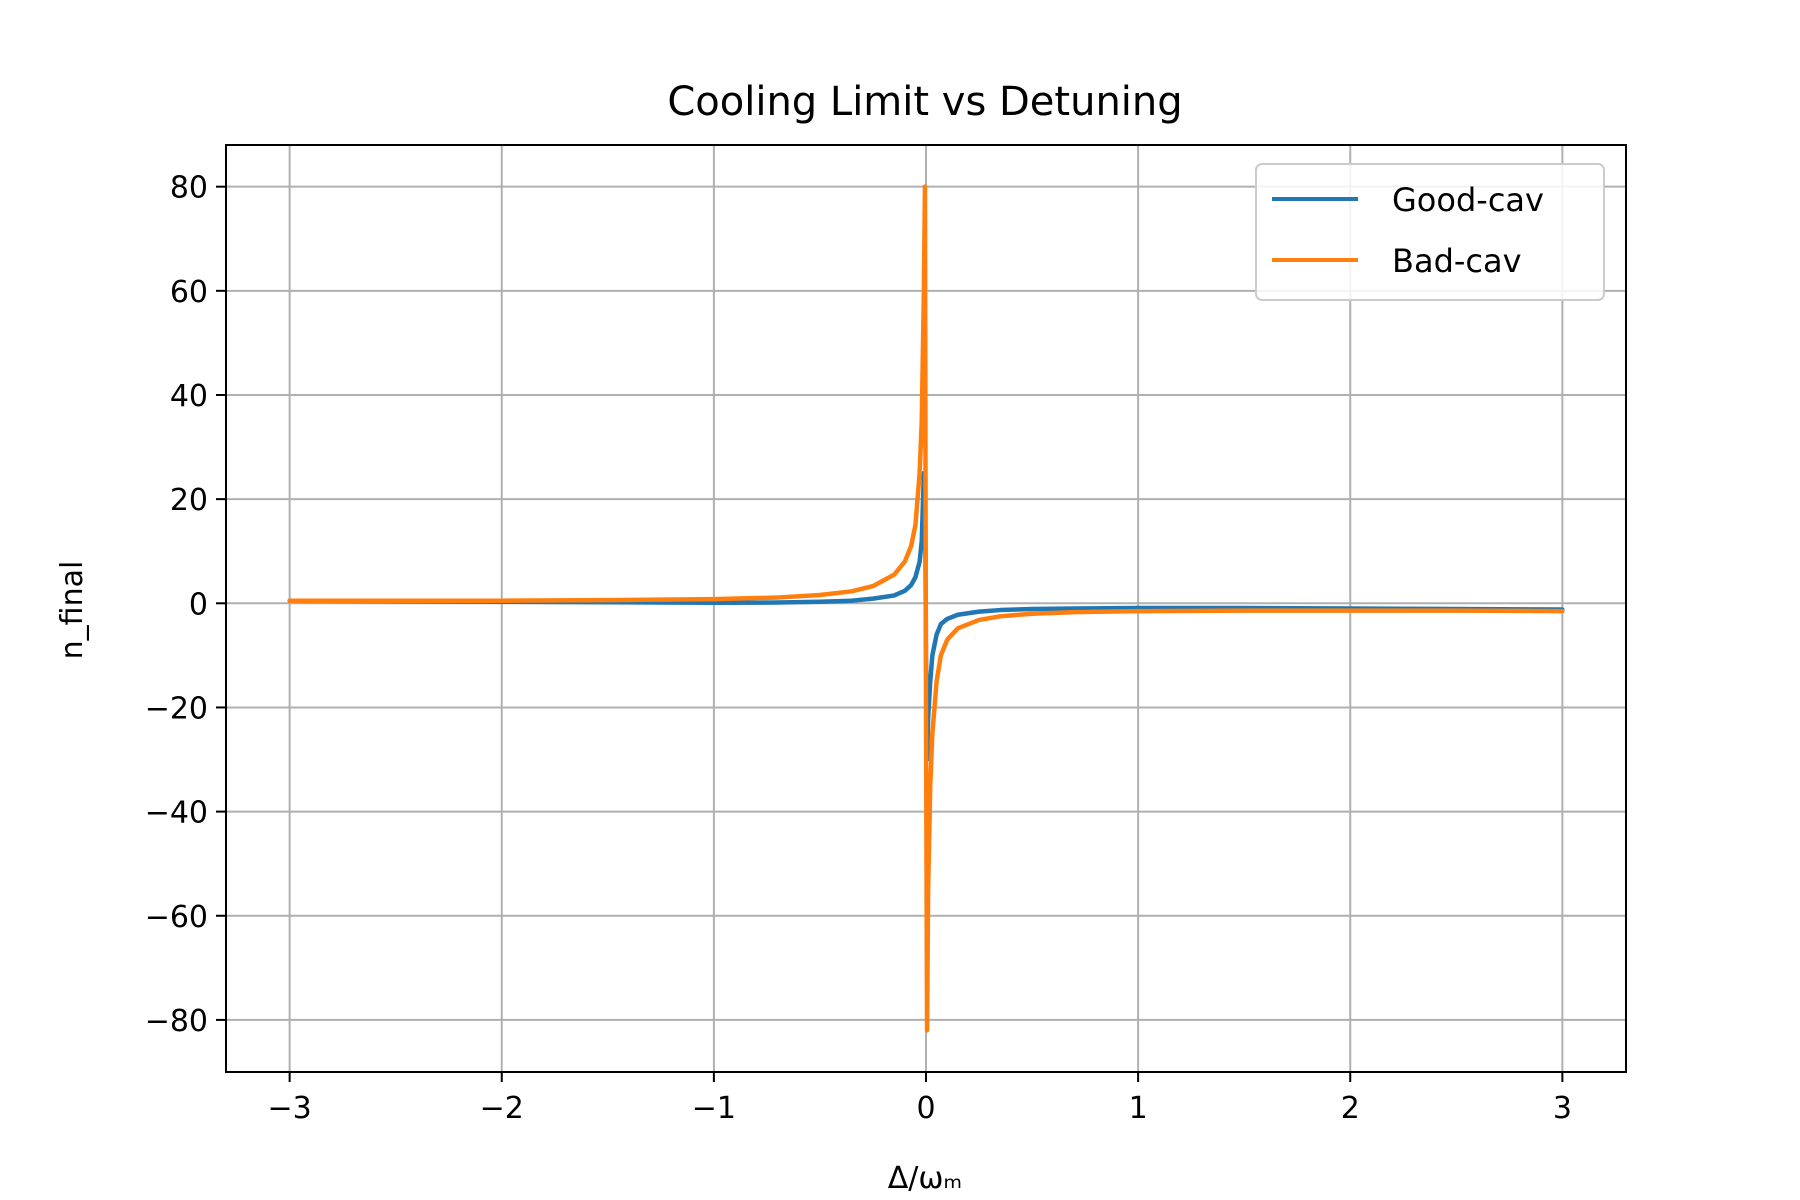 The image size is (1800, 1200). Describe the element at coordinates (502, 1108) in the screenshot. I see `x-tick-label: −2` at that location.